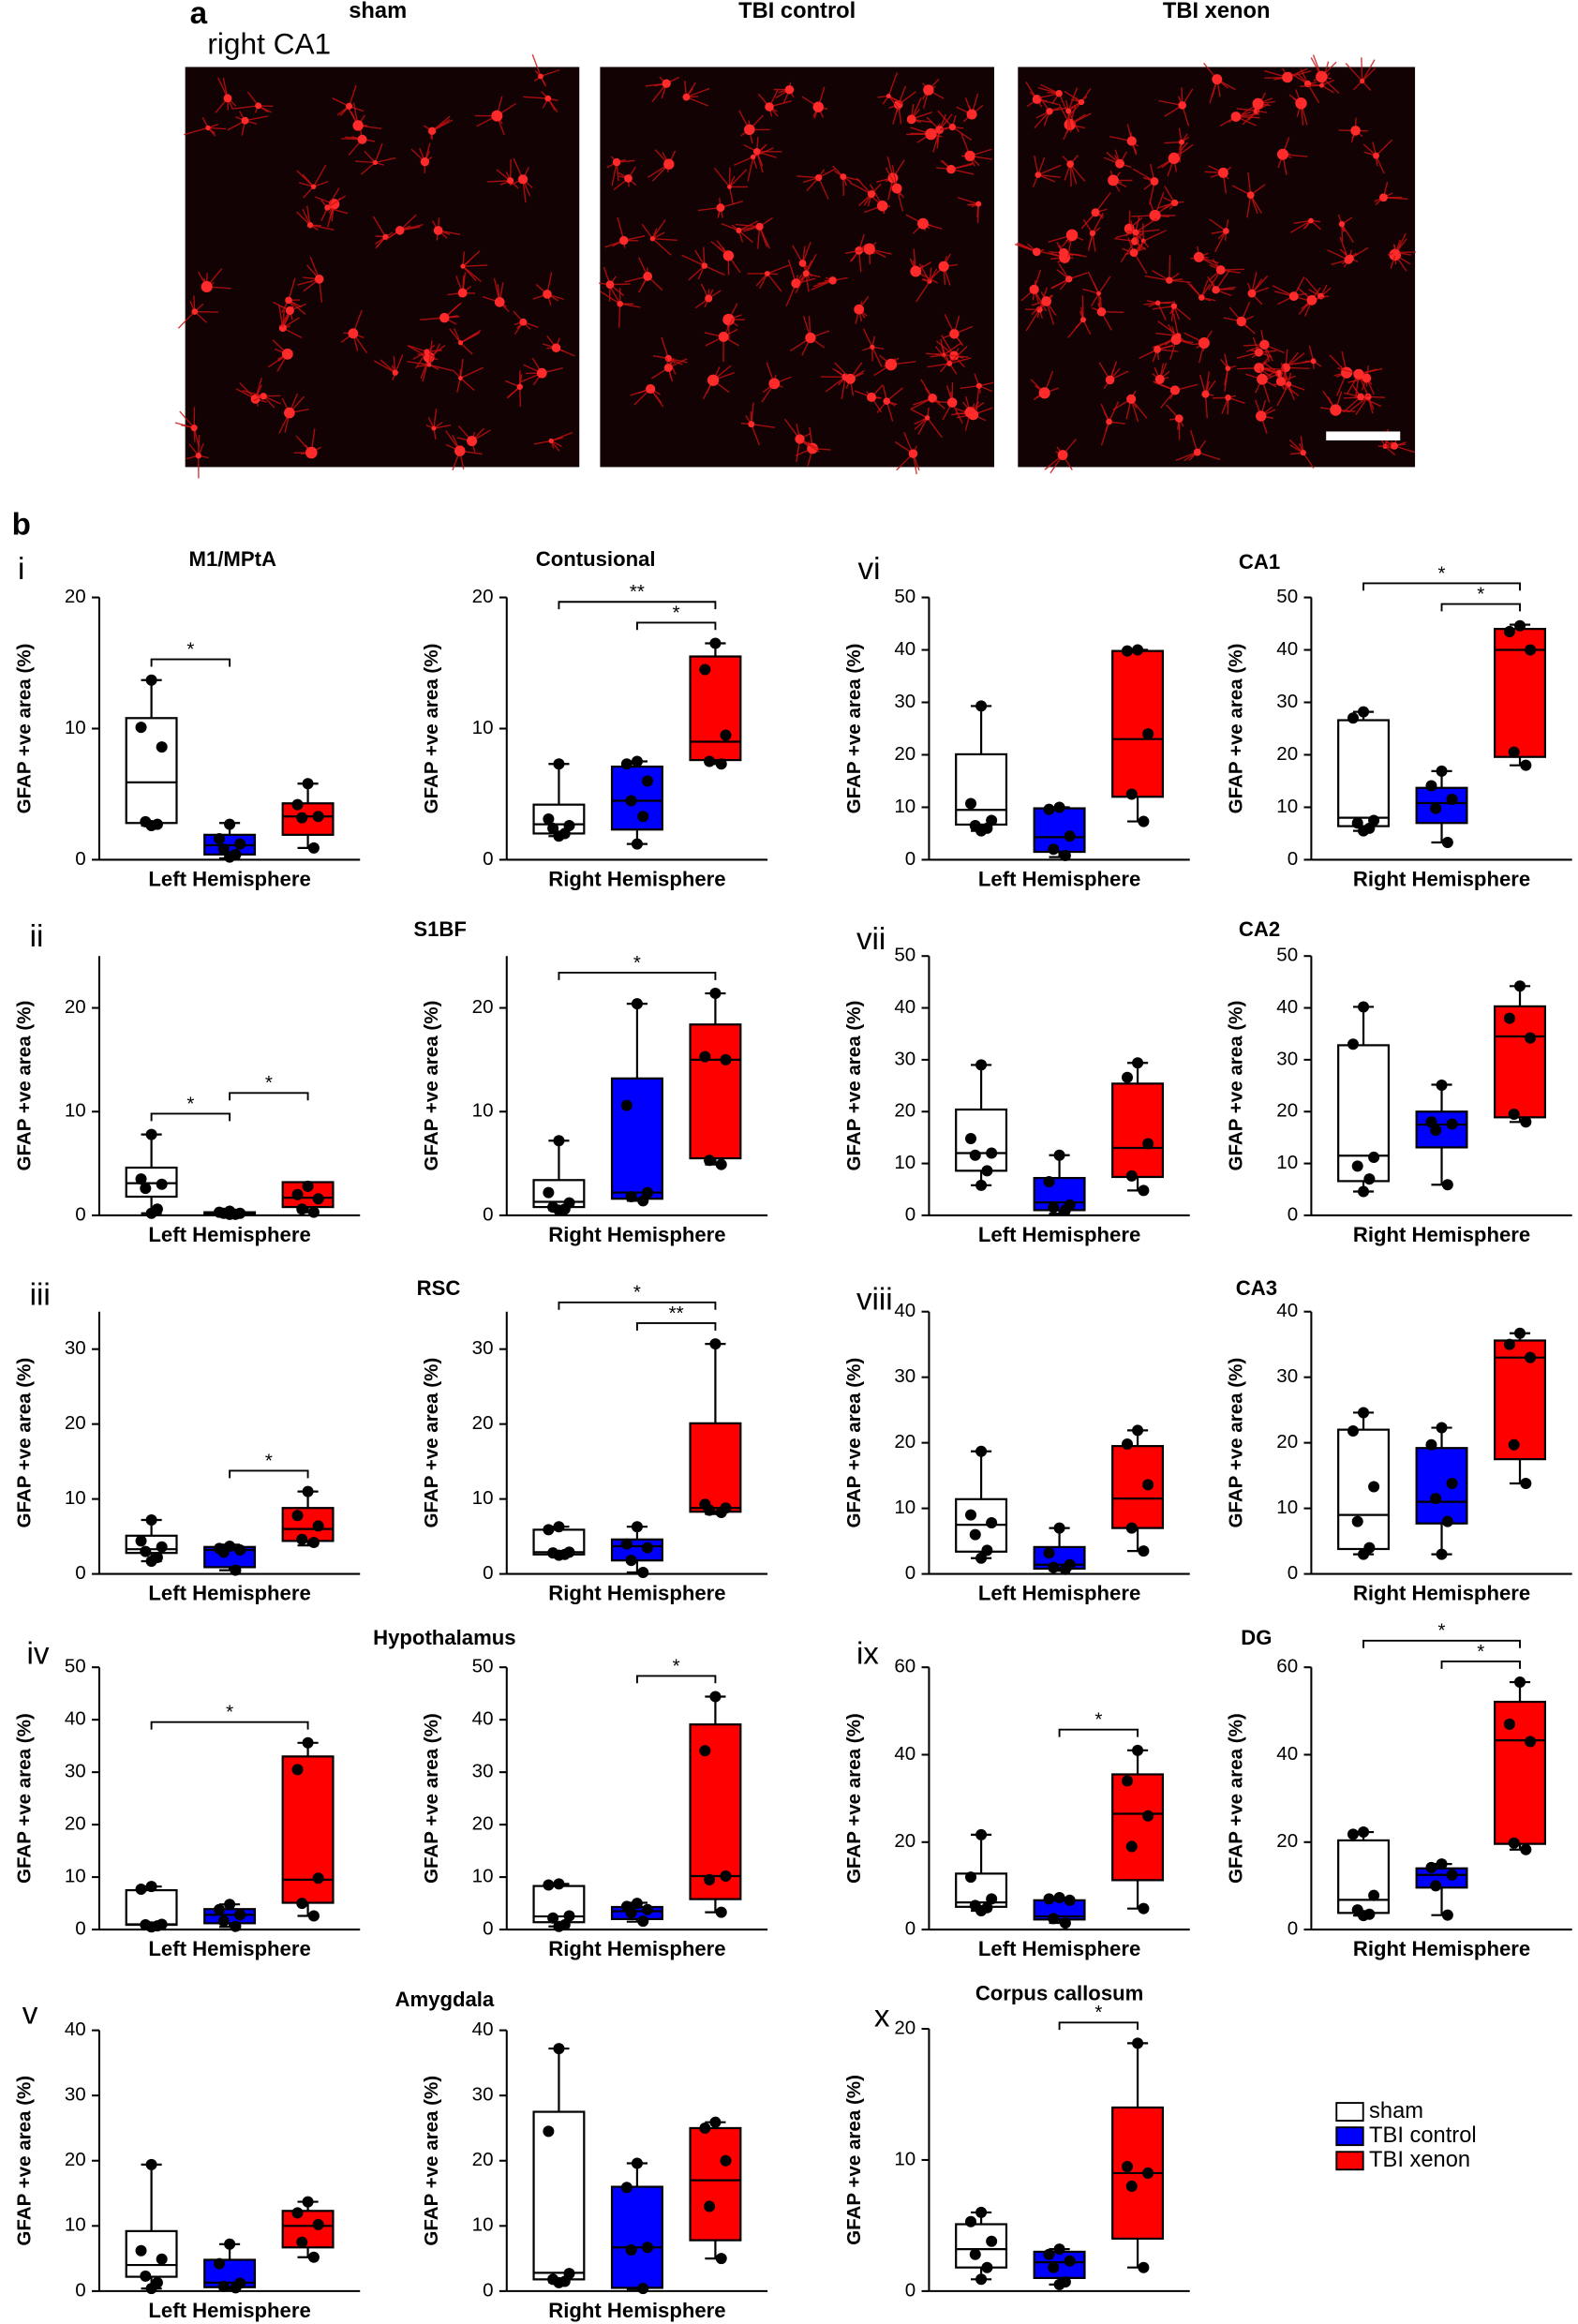 This screenshot has width=1578, height=2324. What do you see at coordinates (1423, 2135) in the screenshot?
I see `legend-label: TBI control` at bounding box center [1423, 2135].